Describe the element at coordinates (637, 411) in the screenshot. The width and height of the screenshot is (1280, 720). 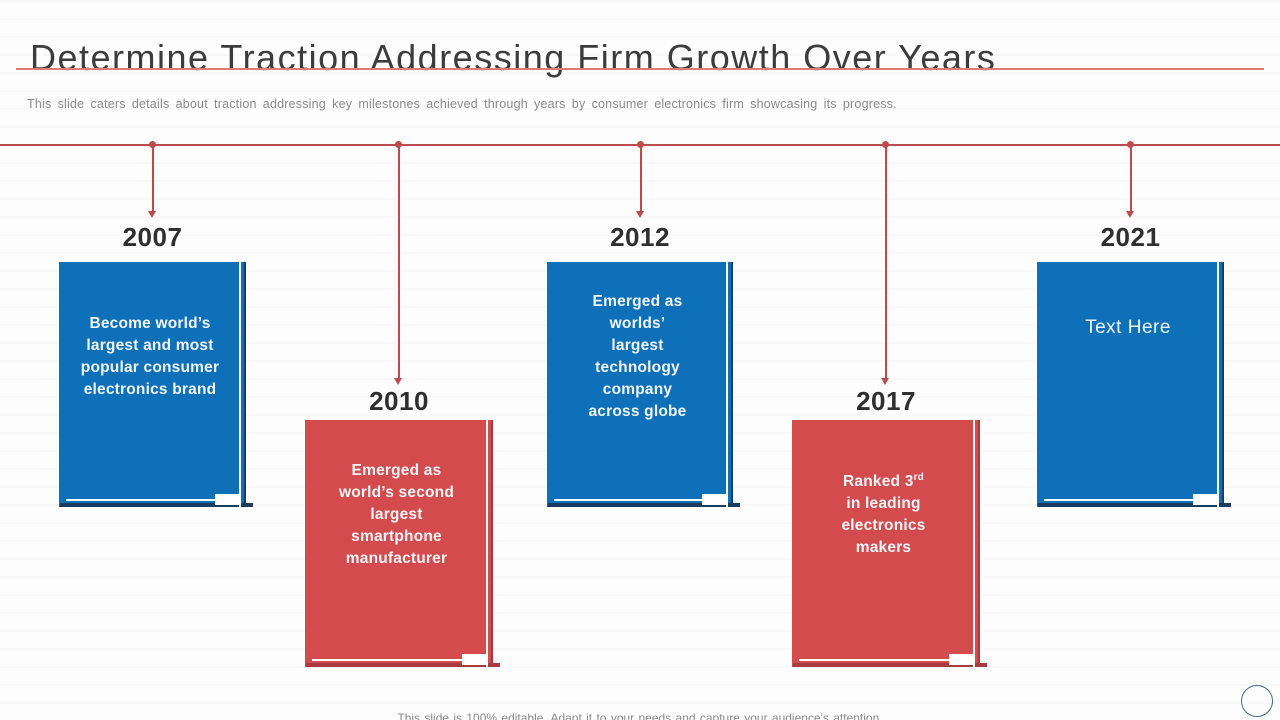
I see `milestone-text-line: across globe` at that location.